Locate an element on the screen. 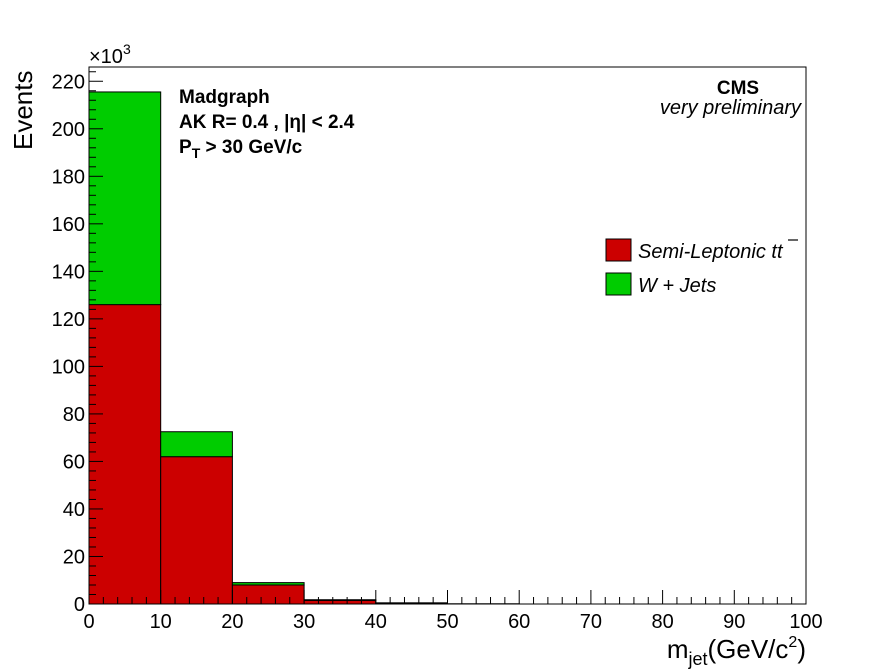  x-axis-ticks: 0 10 20 30 40 50 60 70 80 90 100 is located at coordinates (453, 611).